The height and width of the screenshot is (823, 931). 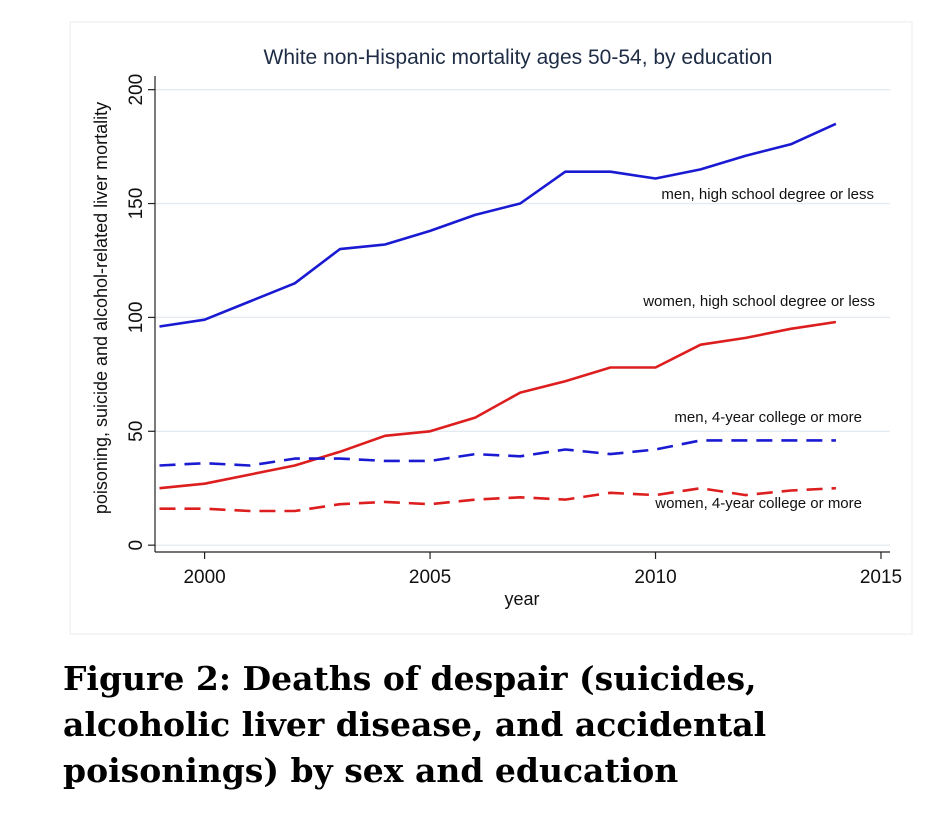 I want to click on x-tick-label-2000: 2000, so click(x=204, y=577).